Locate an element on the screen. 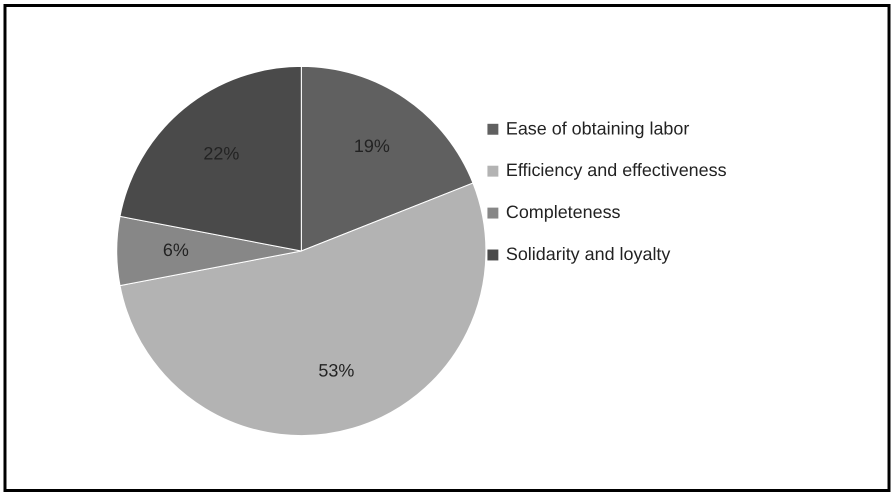  legend-label: Ease of obtaining labor is located at coordinates (598, 128).